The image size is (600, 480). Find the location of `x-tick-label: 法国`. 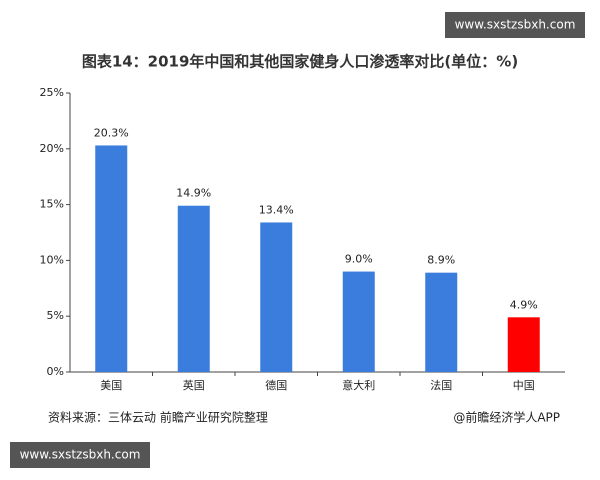

x-tick-label: 法国 is located at coordinates (441, 385).